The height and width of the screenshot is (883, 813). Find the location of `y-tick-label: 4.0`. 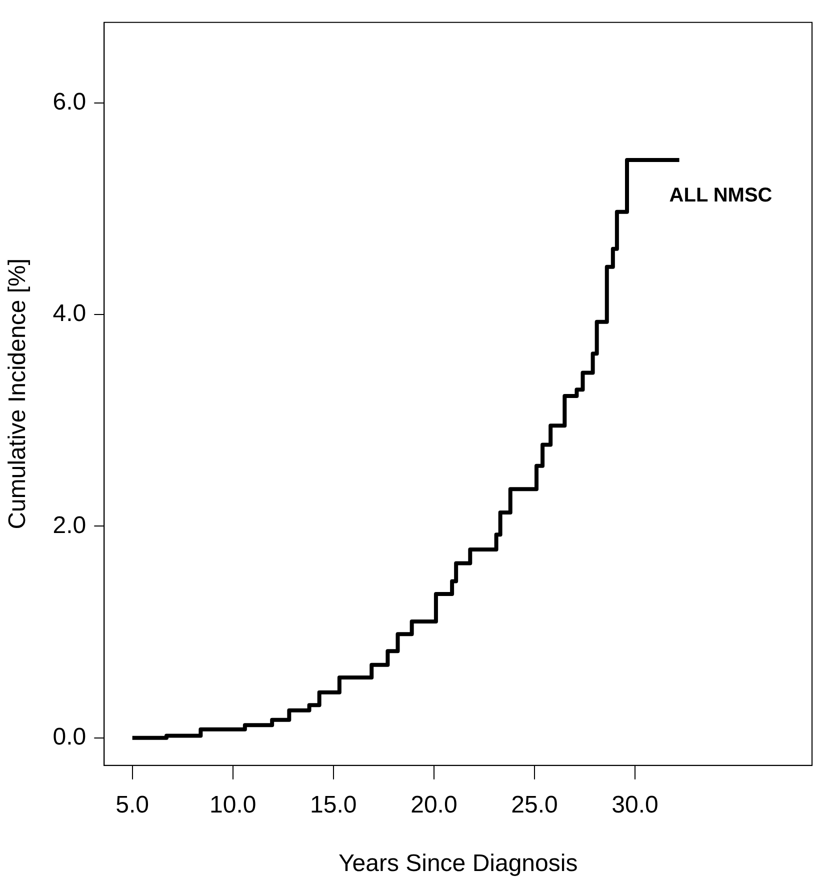

y-tick-label: 4.0 is located at coordinates (69, 314).